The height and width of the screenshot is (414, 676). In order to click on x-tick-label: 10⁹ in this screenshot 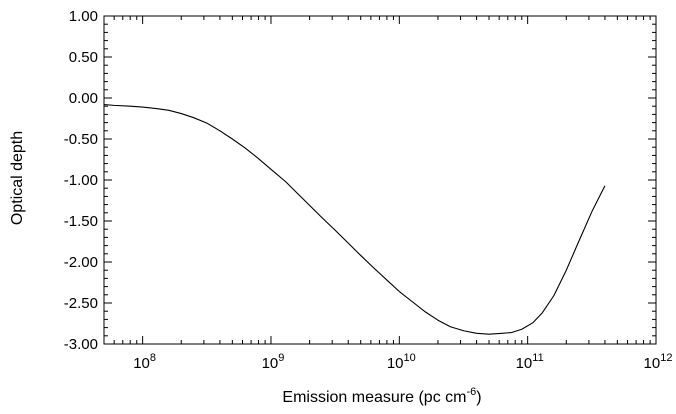, I will do `click(273, 362)`.